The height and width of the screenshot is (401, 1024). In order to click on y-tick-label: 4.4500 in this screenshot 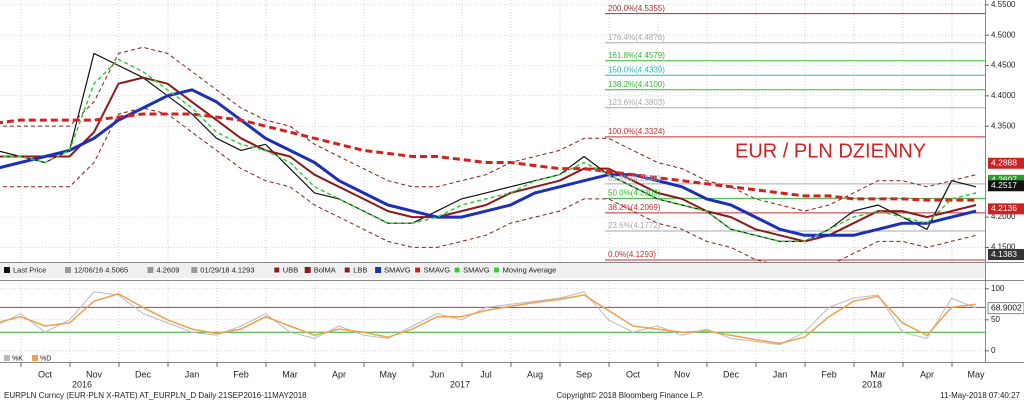, I will do `click(1003, 65)`.